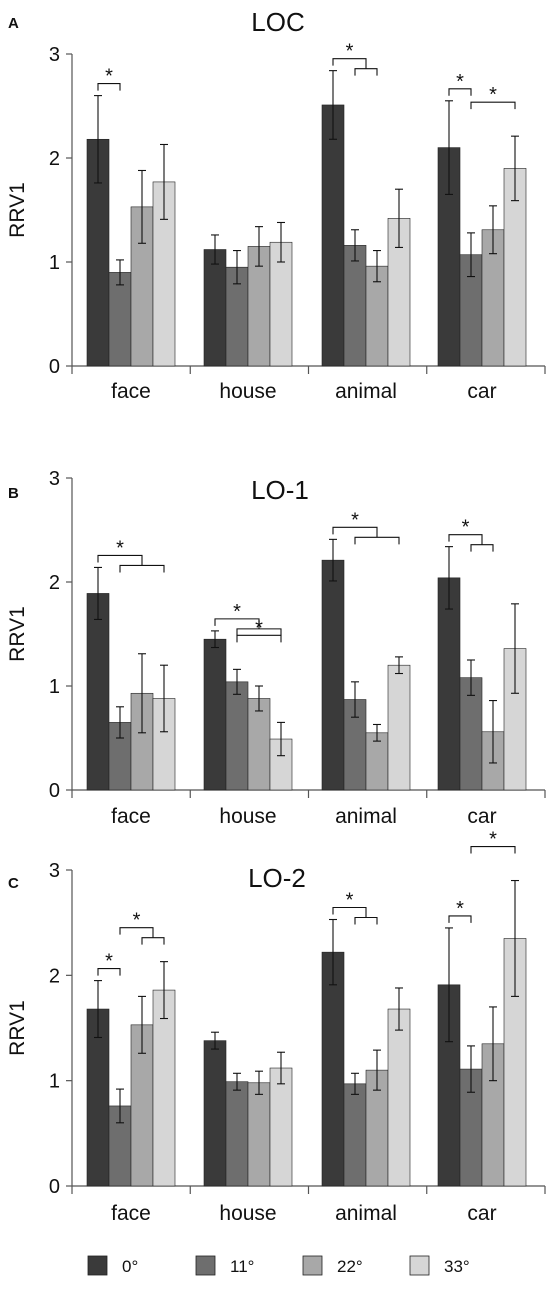 This screenshot has width=549, height=1300. Describe the element at coordinates (439, 1265) in the screenshot. I see `legend-item: 33°` at that location.